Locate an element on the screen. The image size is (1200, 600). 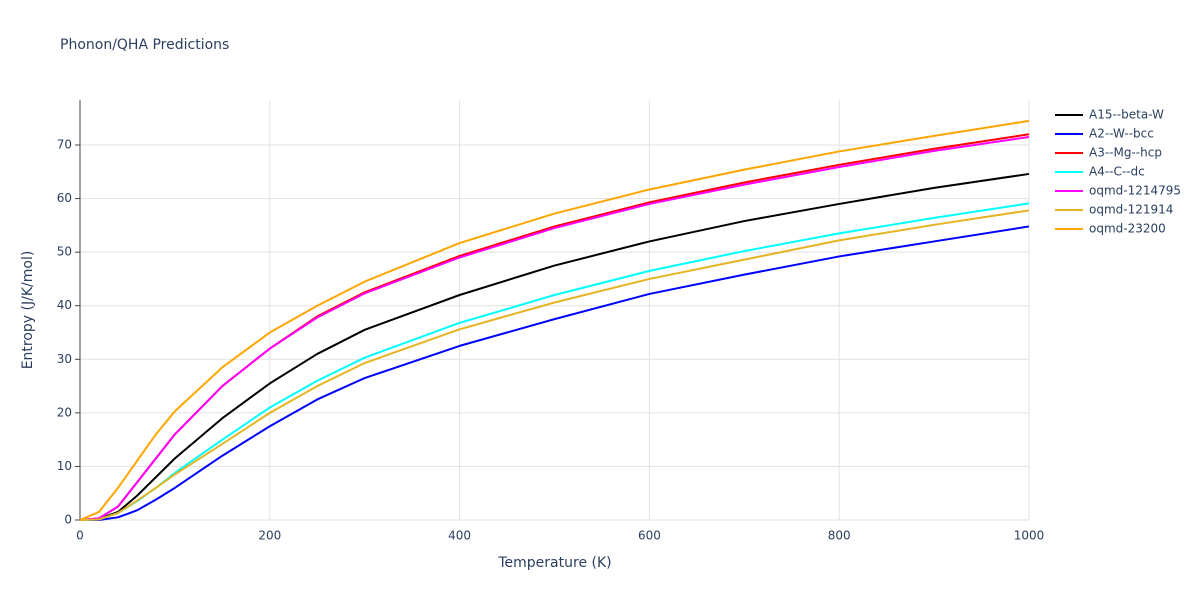
x-tick-label: 400 is located at coordinates (459, 536).